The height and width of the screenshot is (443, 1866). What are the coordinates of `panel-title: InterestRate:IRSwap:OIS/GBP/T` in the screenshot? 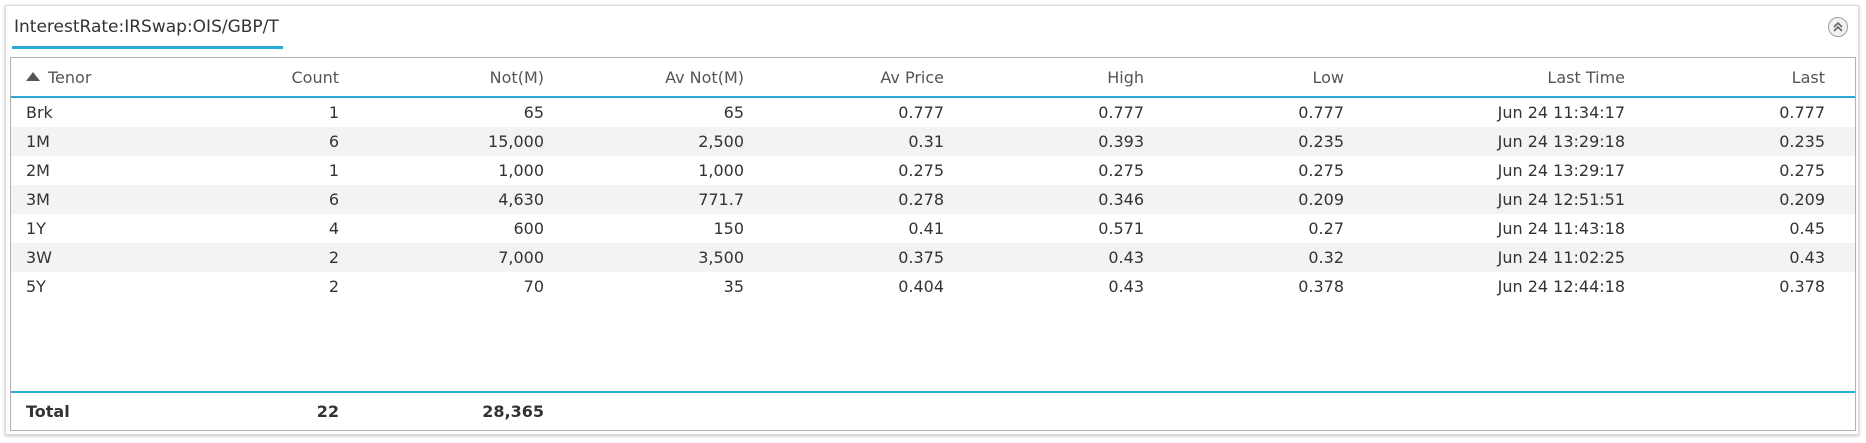 It's located at (146, 27).